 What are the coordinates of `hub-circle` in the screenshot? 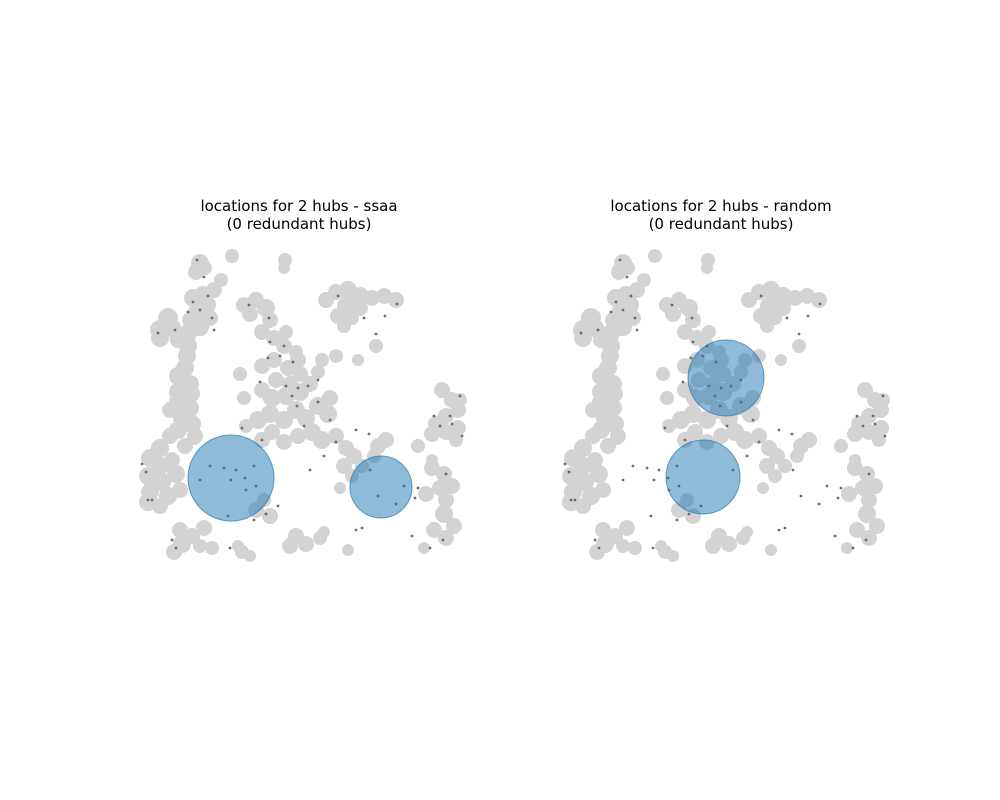 It's located at (381, 487).